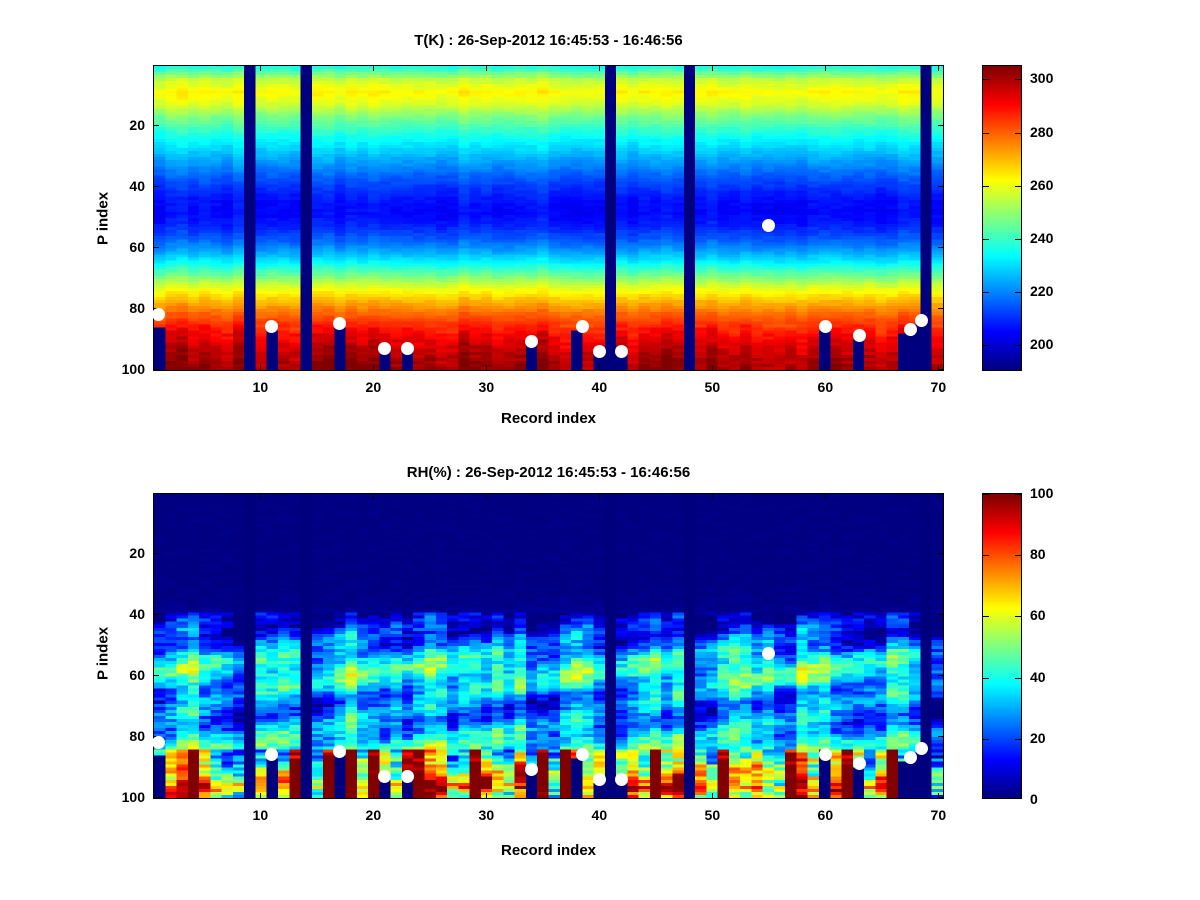 The width and height of the screenshot is (1200, 900). What do you see at coordinates (1002, 646) in the screenshot?
I see `humidity-colorbar` at bounding box center [1002, 646].